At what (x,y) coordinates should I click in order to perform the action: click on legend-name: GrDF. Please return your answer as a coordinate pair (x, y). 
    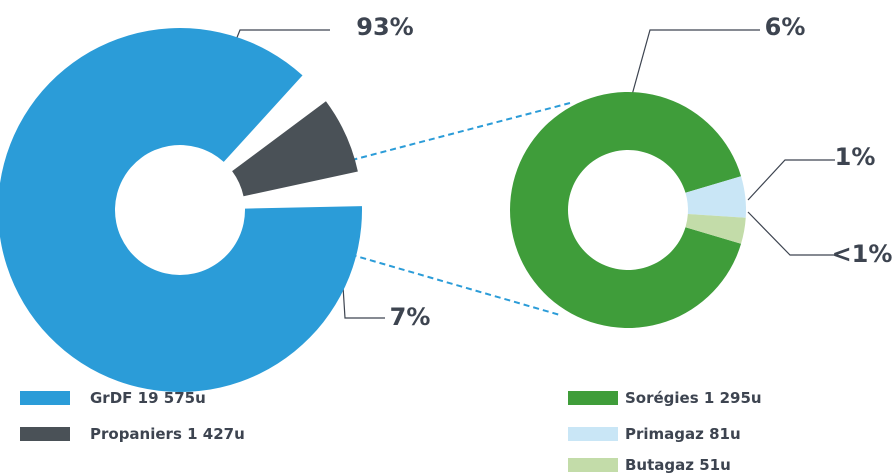
    Looking at the image, I should click on (111, 398).